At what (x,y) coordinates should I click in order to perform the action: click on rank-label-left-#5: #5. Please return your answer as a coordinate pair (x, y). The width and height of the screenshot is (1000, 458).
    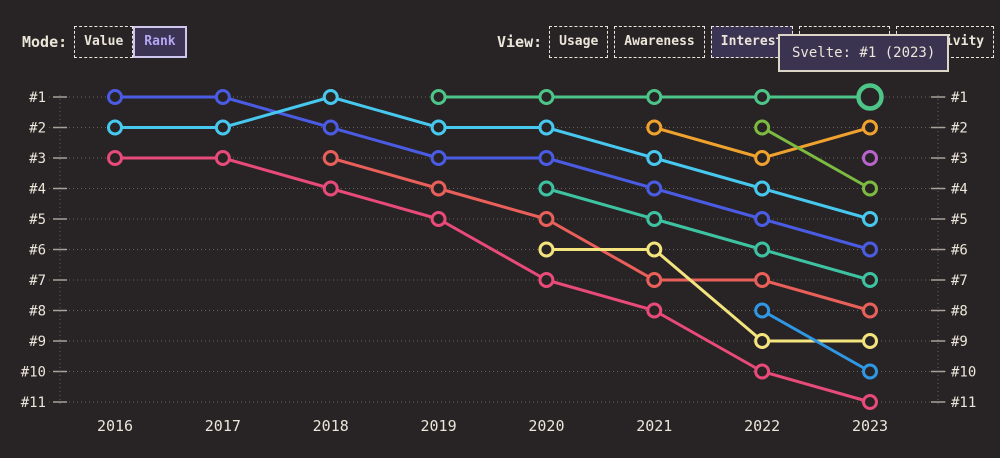
    Looking at the image, I should click on (37, 220).